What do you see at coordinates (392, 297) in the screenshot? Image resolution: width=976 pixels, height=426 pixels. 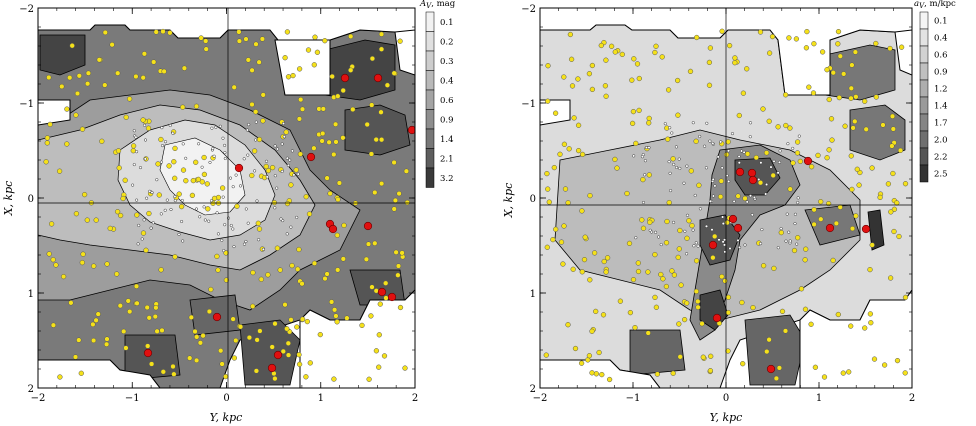 I see `red-marker` at bounding box center [392, 297].